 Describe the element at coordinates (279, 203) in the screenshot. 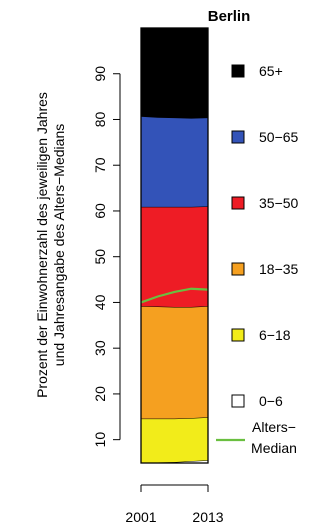

I see `legend-label-3: 35−50` at that location.